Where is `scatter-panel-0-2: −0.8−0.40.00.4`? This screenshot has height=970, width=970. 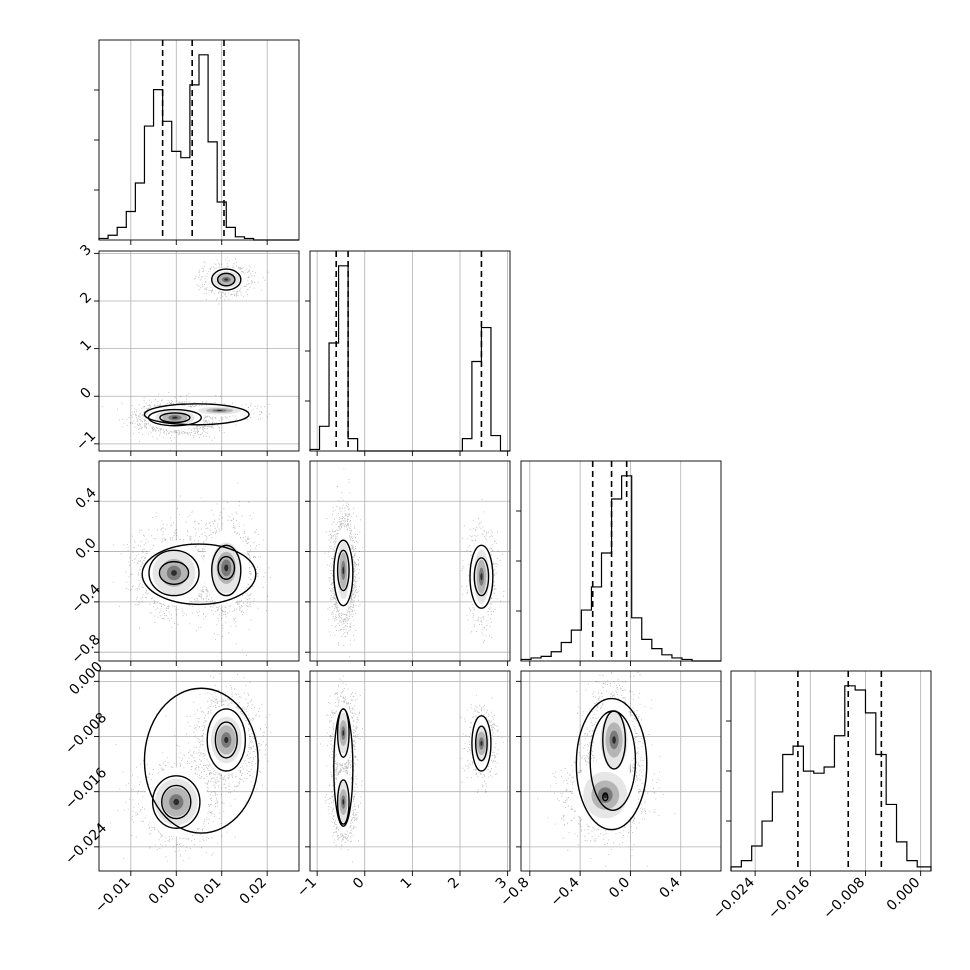
scatter-panel-0-2: −0.8−0.40.00.4 is located at coordinates (184, 563).